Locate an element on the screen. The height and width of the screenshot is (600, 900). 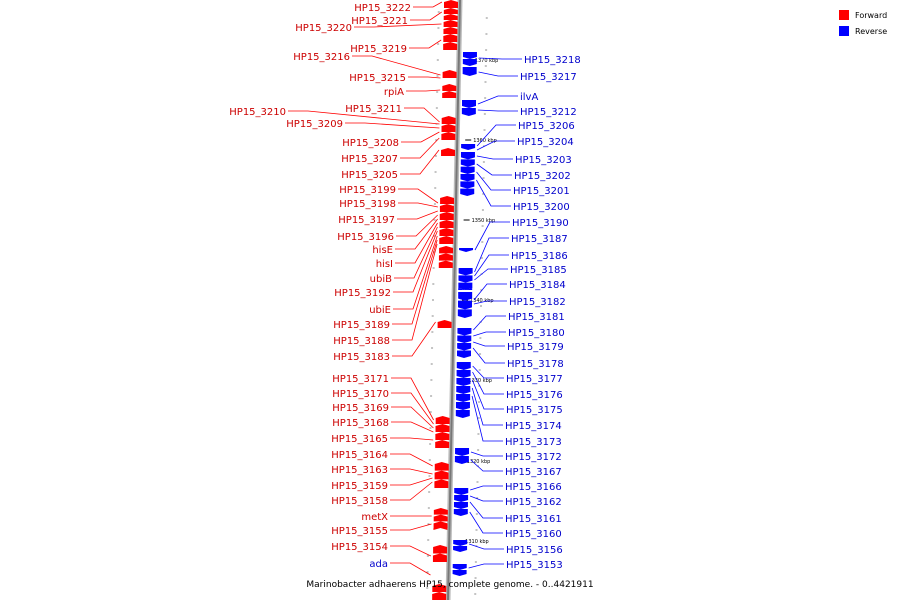
reverse-gene-label: HP15_3202 is located at coordinates (542, 176).